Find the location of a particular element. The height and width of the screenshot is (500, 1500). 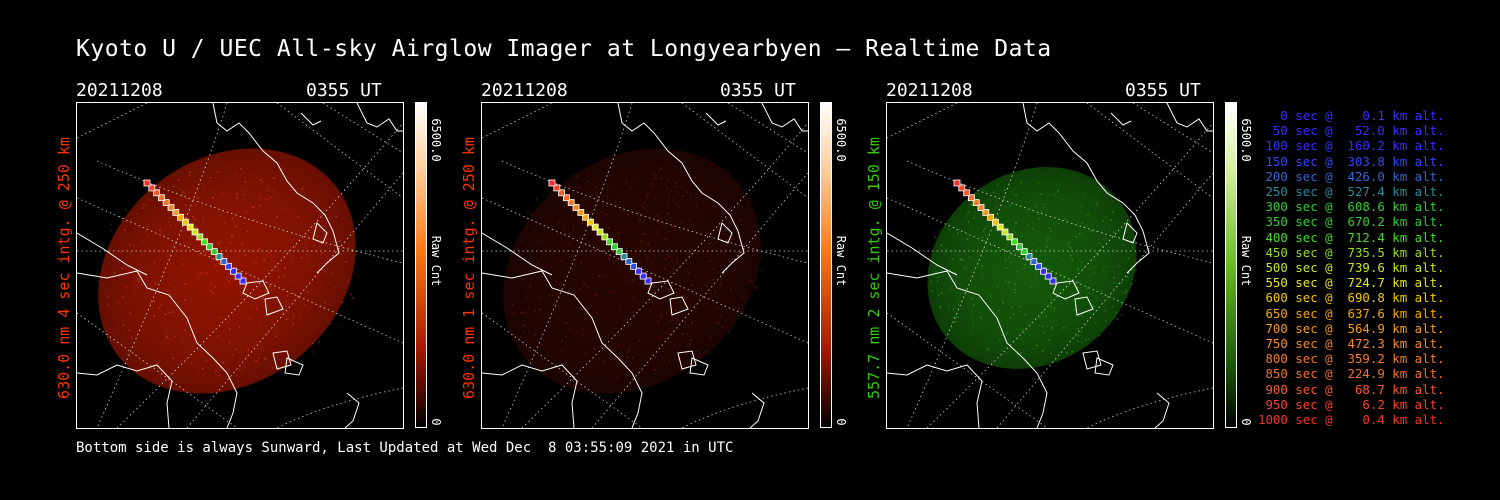

legend-entry: 750 sec @ 472.3 km alt. is located at coordinates (1351, 344).